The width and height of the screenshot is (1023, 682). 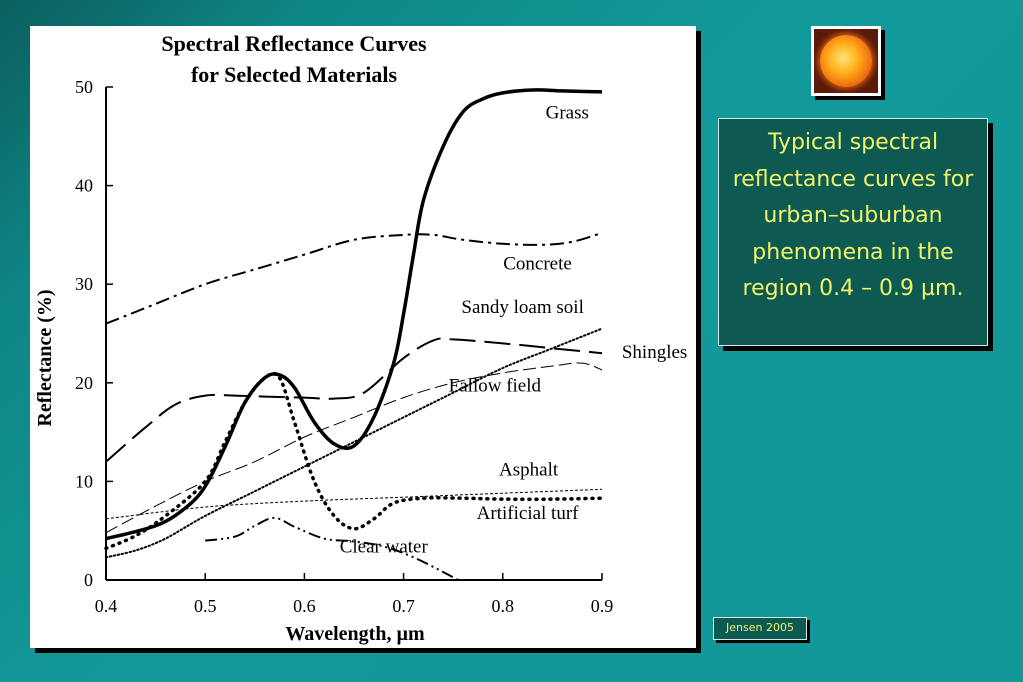 What do you see at coordinates (654, 352) in the screenshot?
I see `series-label-shingles: Shingles` at bounding box center [654, 352].